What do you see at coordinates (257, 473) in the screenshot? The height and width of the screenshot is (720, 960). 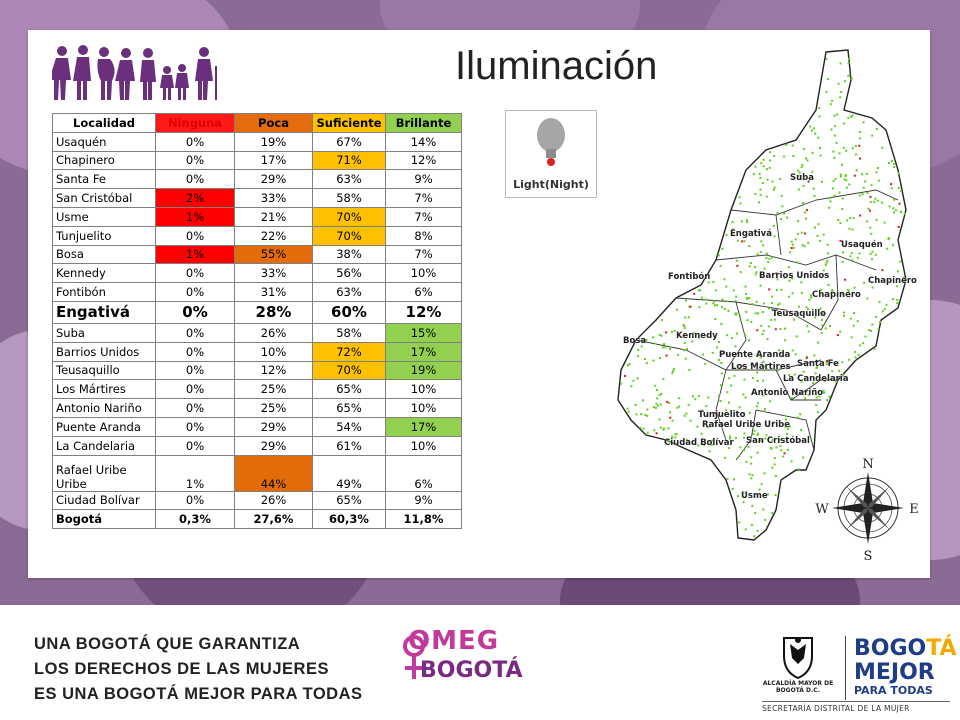 I see `table-row: Rafael Uribe Uribe 1% 44% 49% 6%` at bounding box center [257, 473].